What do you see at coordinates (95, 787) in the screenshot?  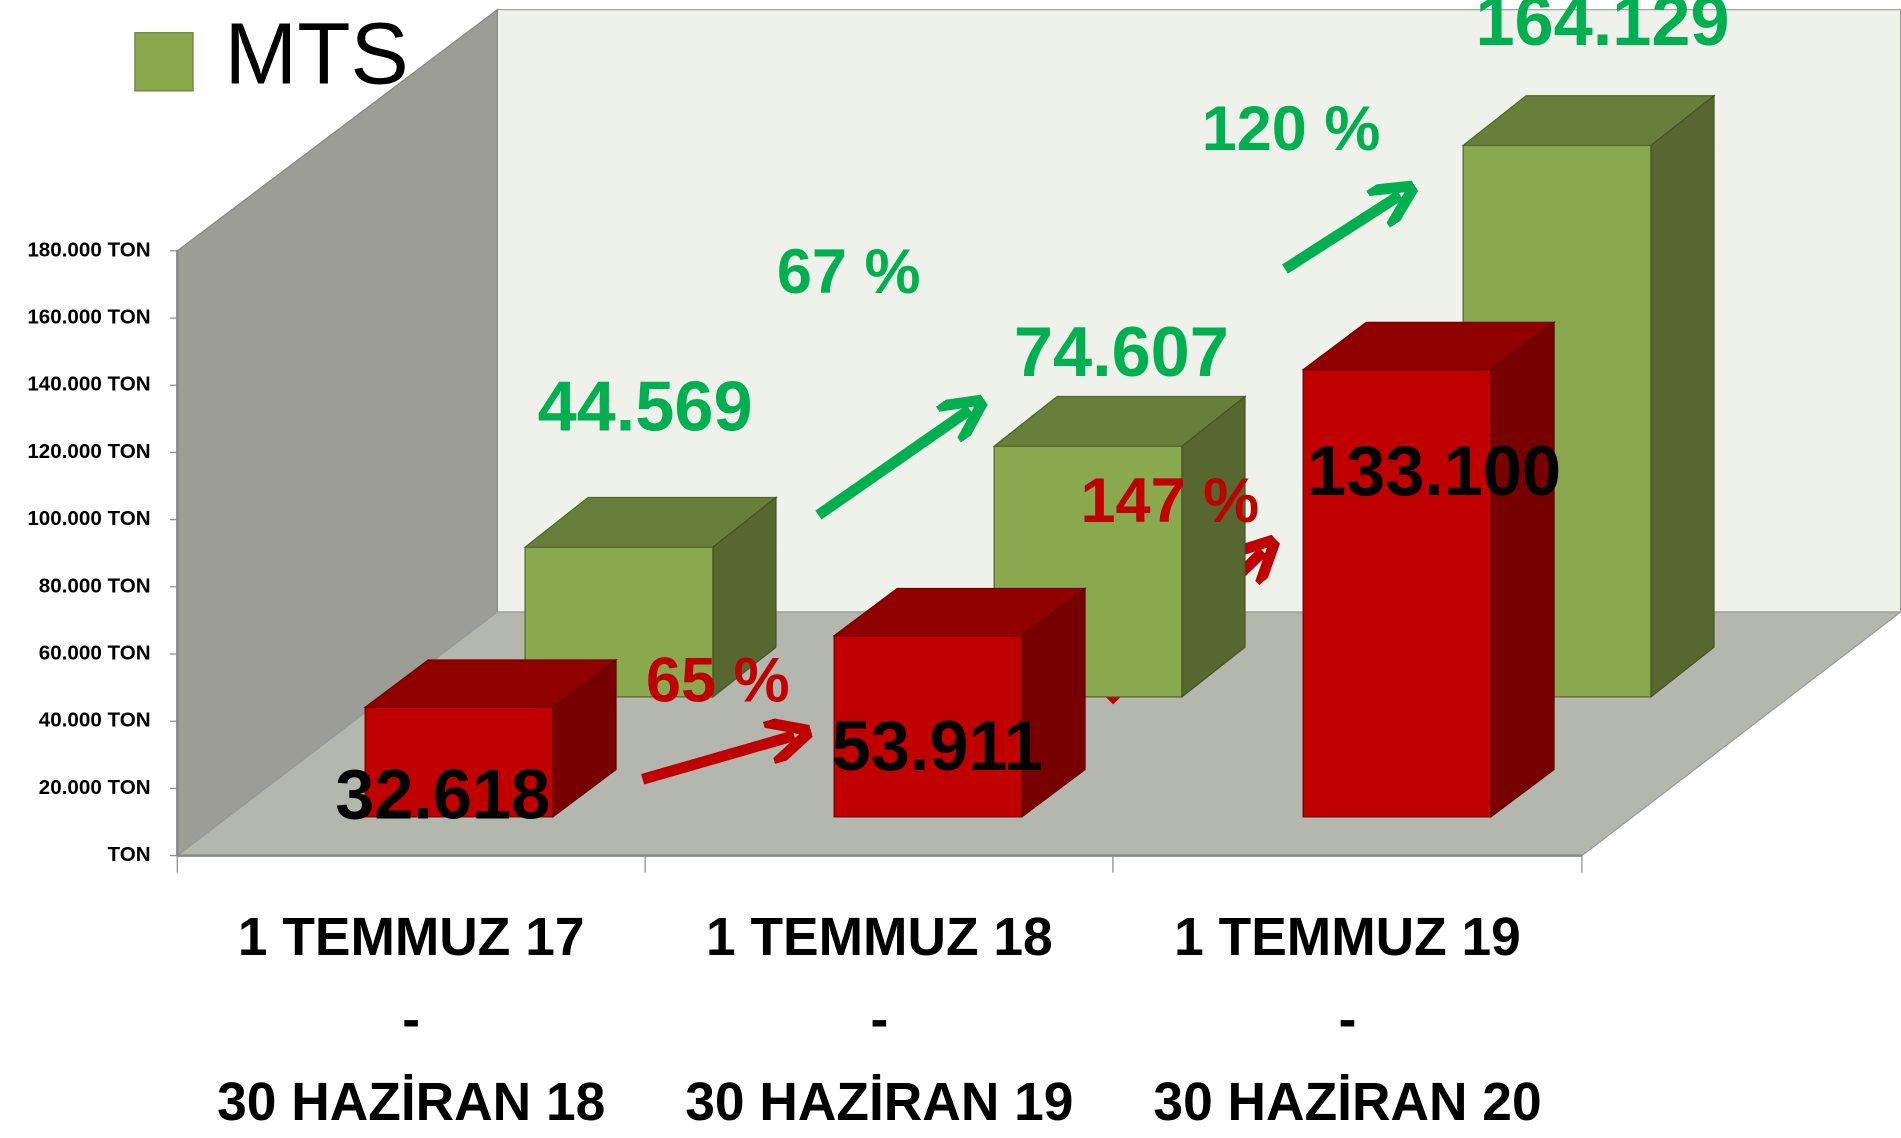 I see `y-tick-label: 20.000 TON` at bounding box center [95, 787].